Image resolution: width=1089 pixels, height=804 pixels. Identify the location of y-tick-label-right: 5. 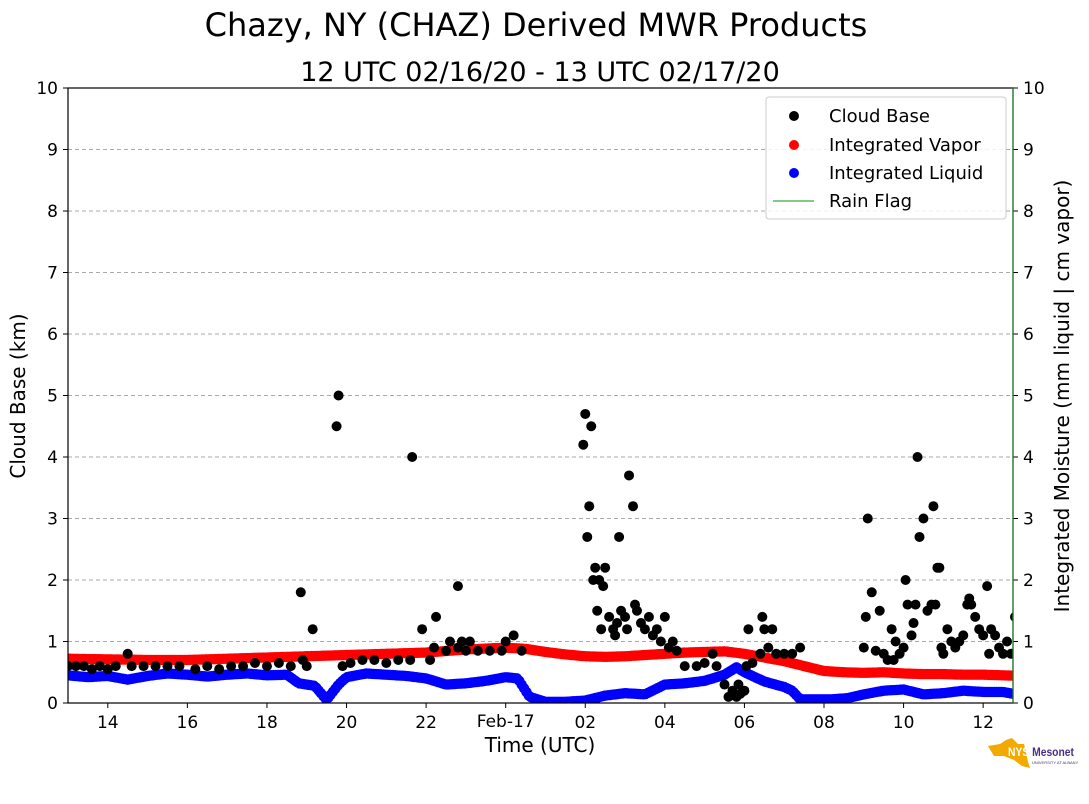
(1028, 397).